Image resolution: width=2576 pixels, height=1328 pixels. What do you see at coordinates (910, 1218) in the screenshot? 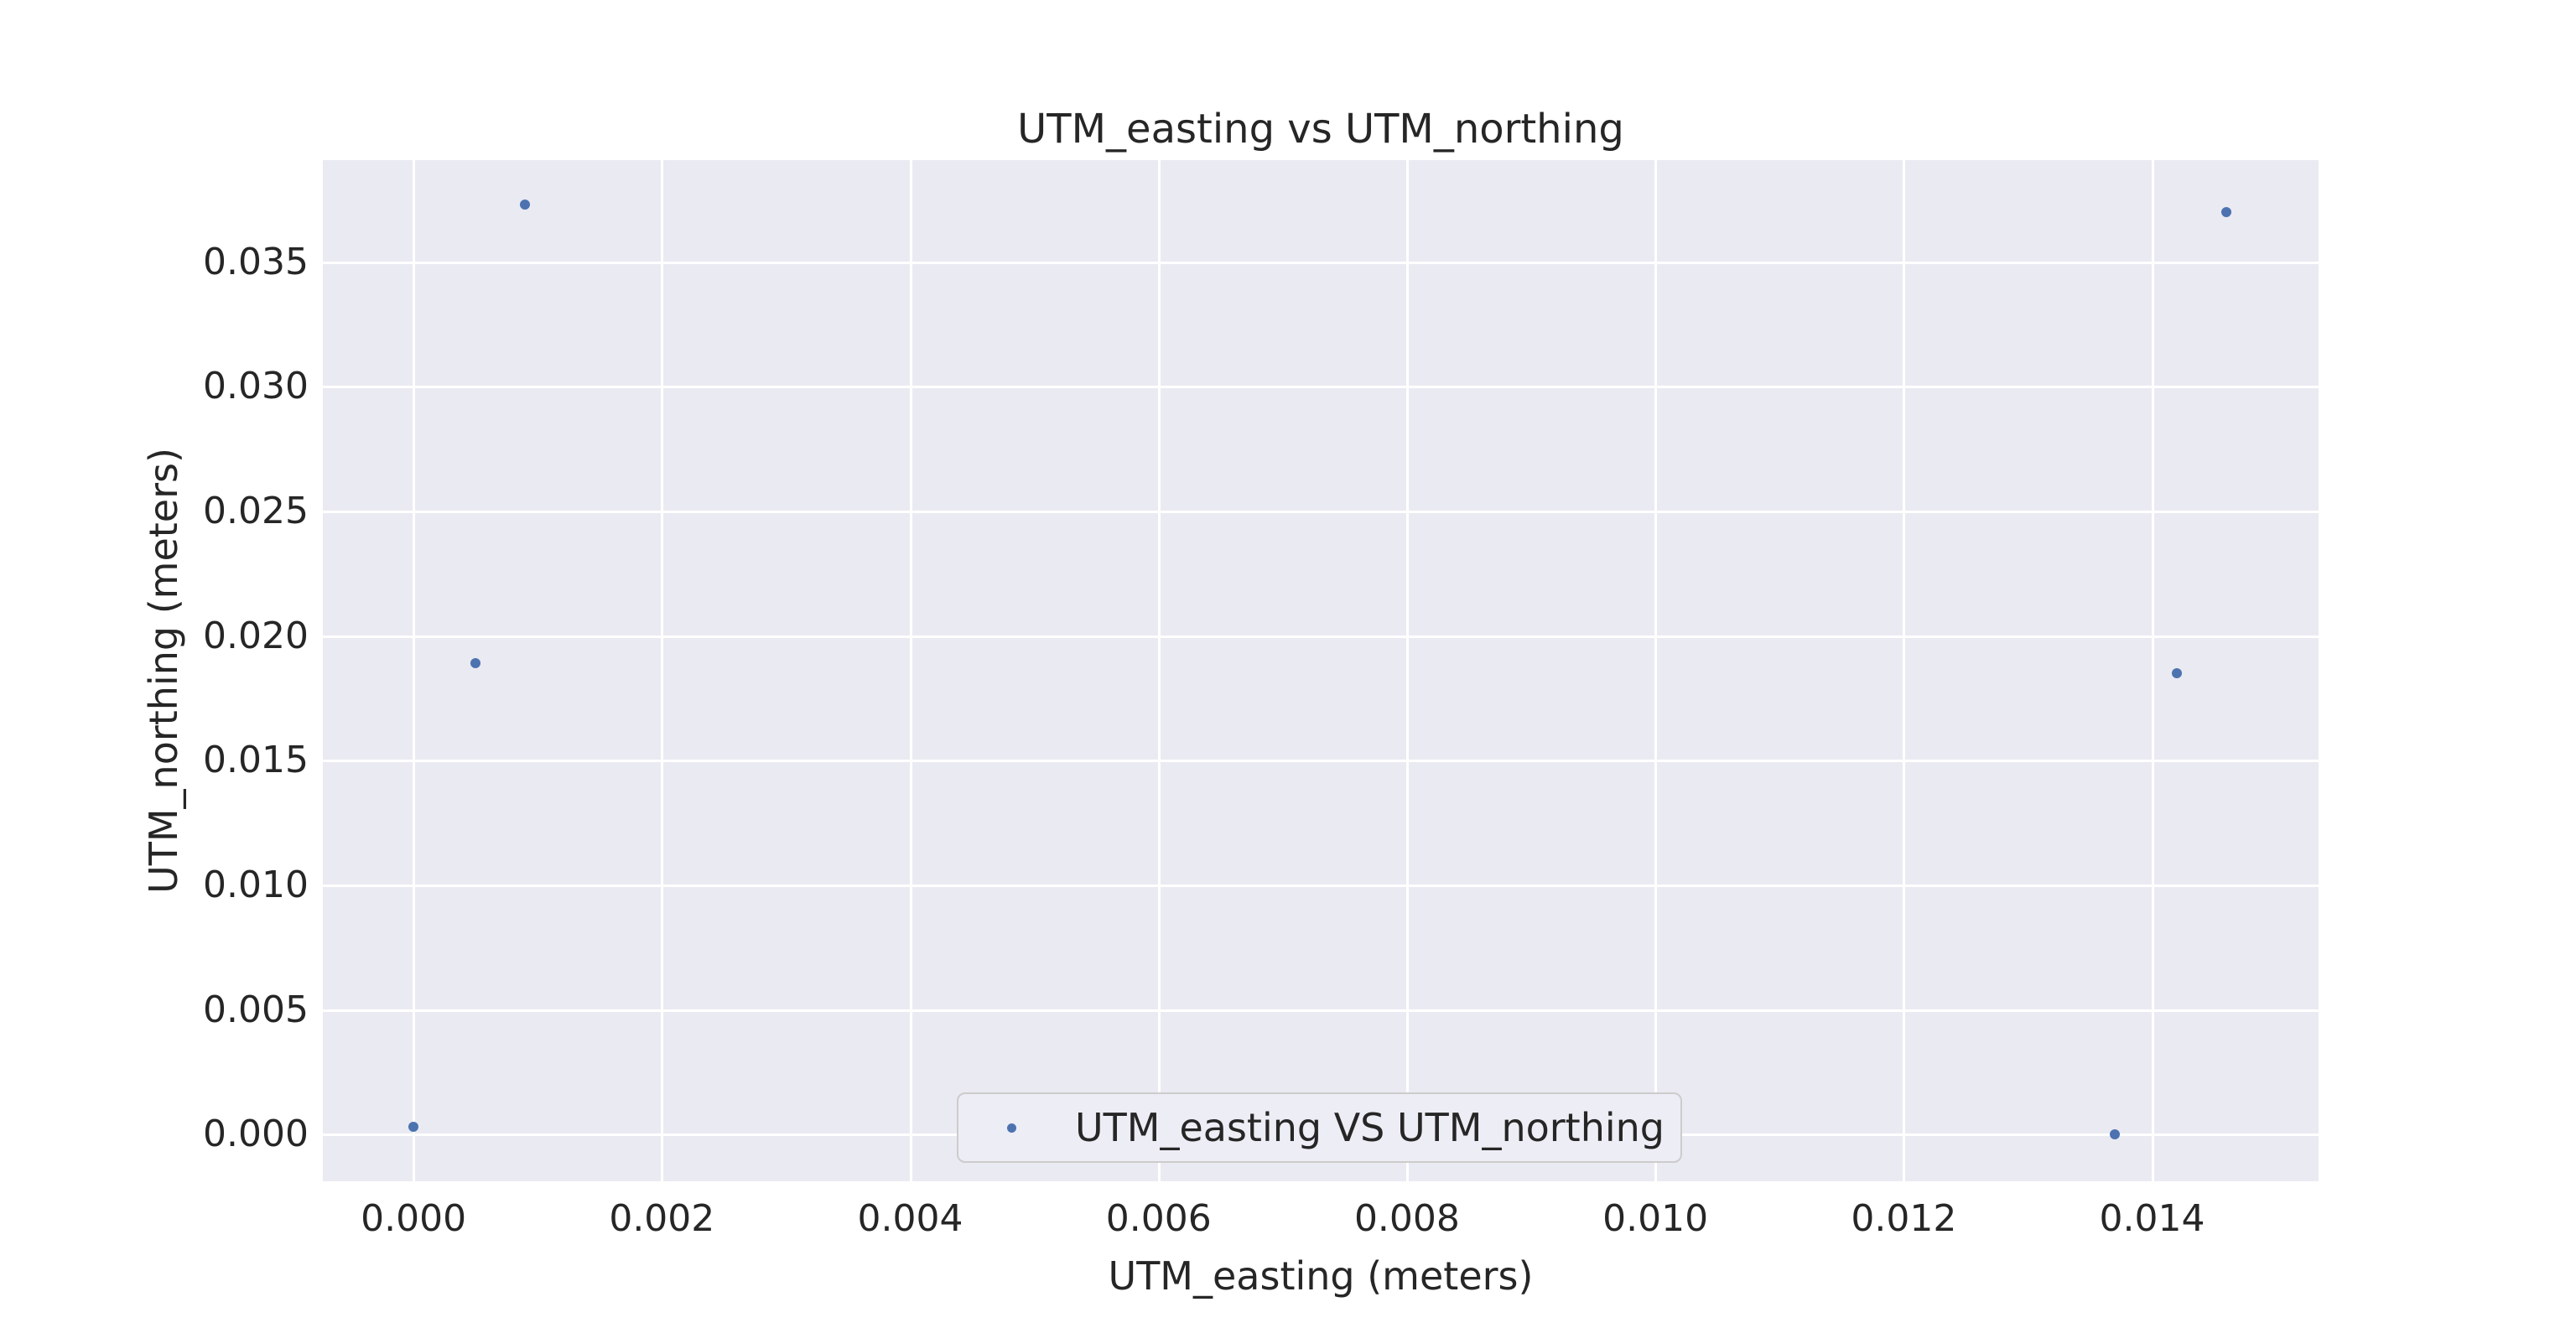
I see `x-tick-label: 0.004` at bounding box center [910, 1218].